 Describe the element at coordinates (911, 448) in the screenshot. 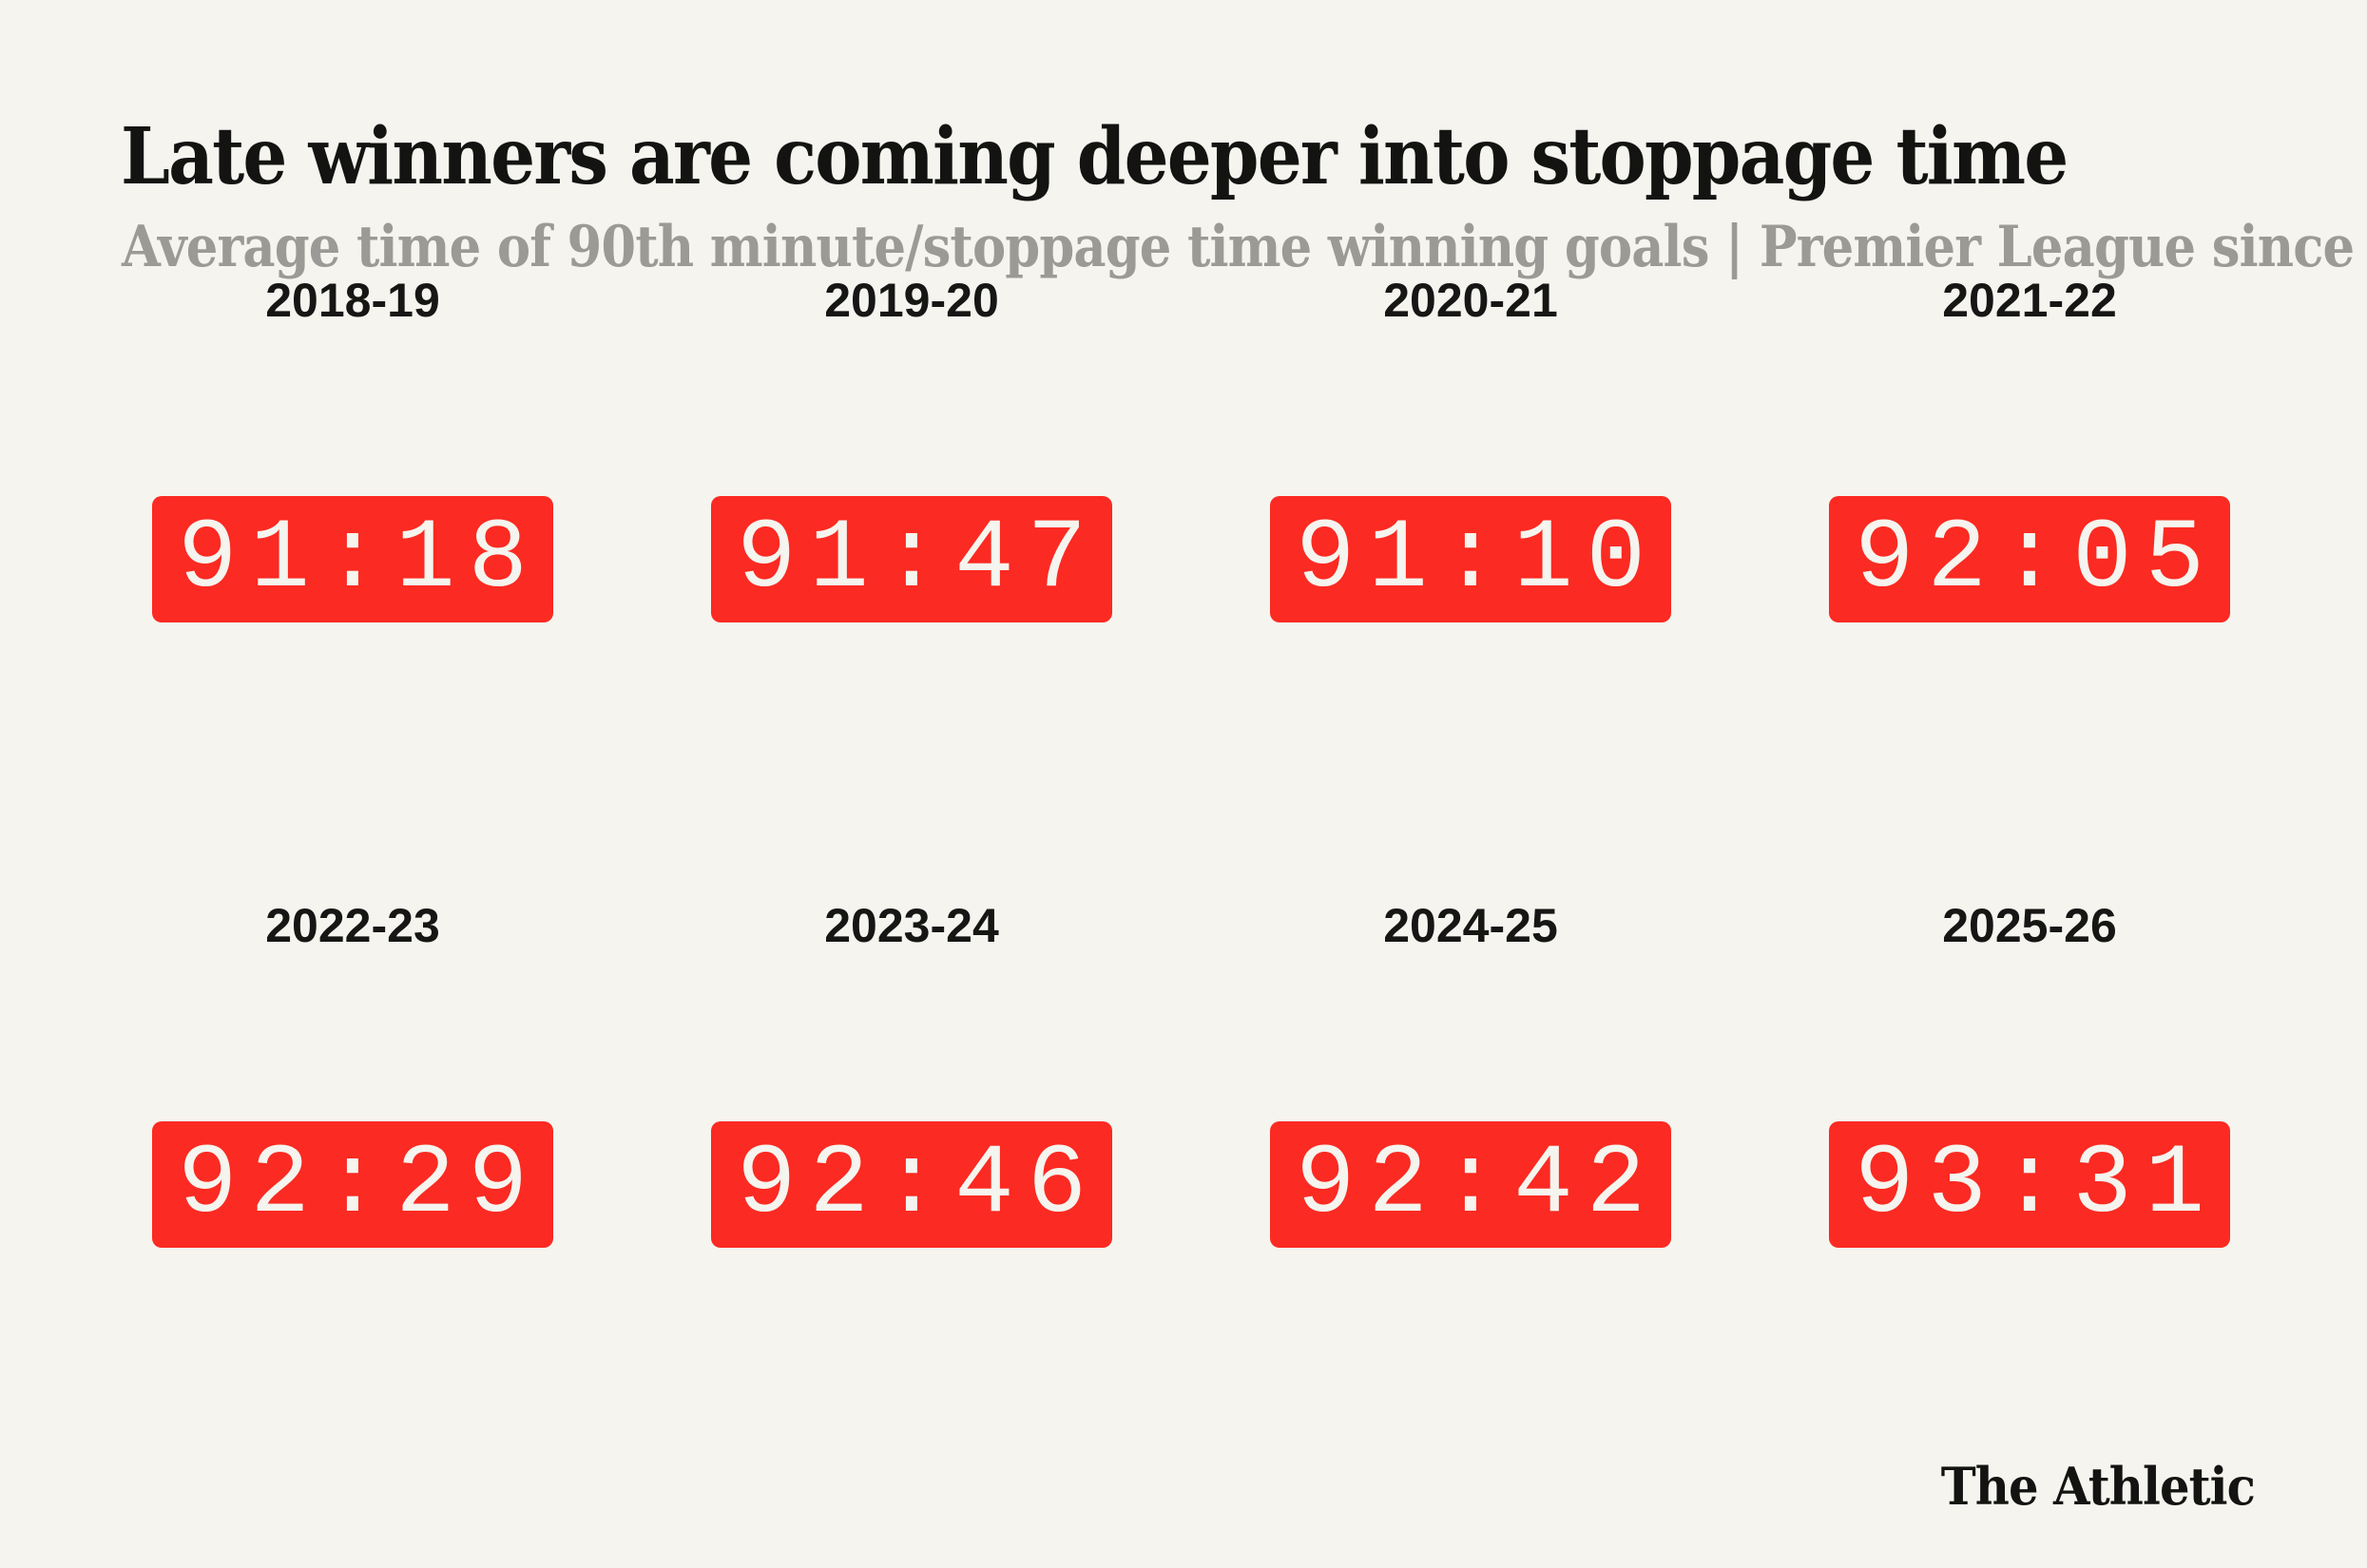

I see `season-cell: 2019-20 91:47` at that location.